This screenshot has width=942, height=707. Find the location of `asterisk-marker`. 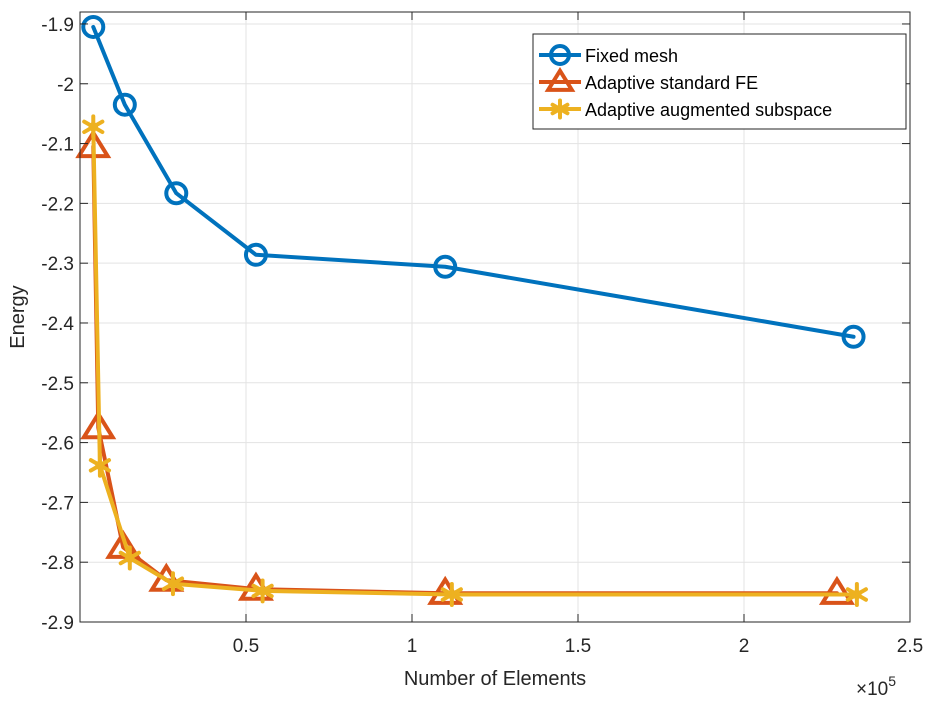

asterisk-marker is located at coordinates (560, 109).